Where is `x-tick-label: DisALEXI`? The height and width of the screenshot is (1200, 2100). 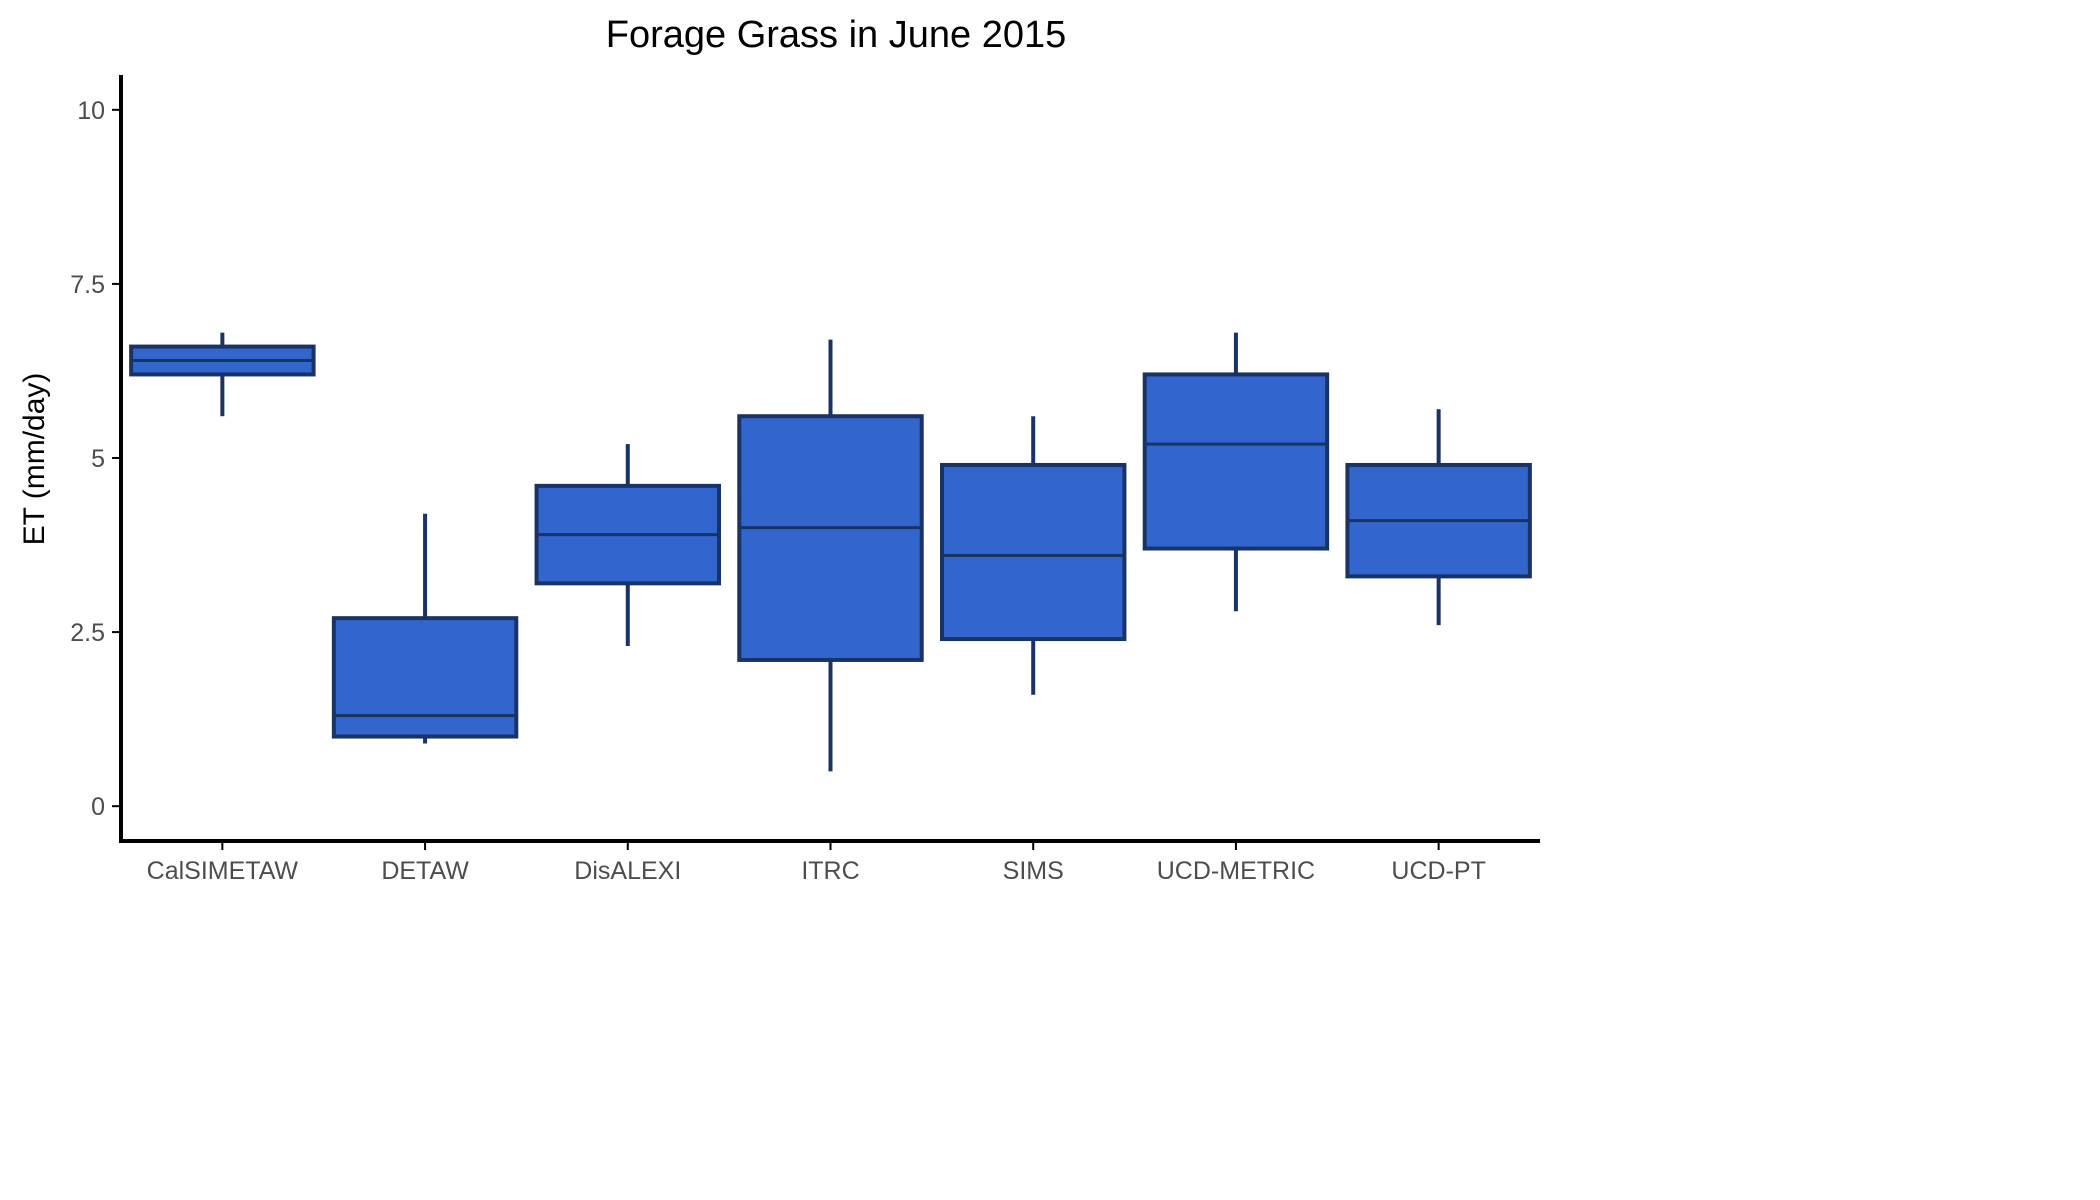
x-tick-label: DisALEXI is located at coordinates (627, 871).